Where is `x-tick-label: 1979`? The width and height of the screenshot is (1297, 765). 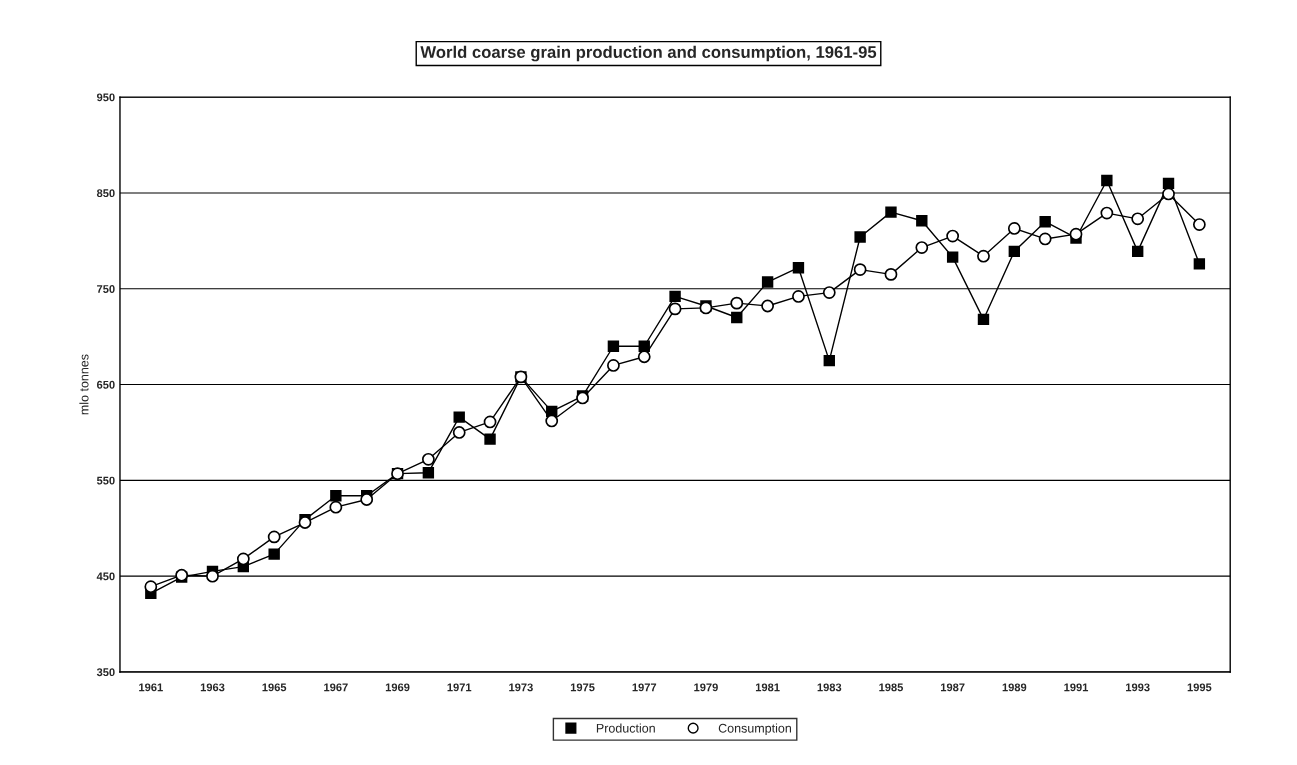
x-tick-label: 1979 is located at coordinates (706, 687).